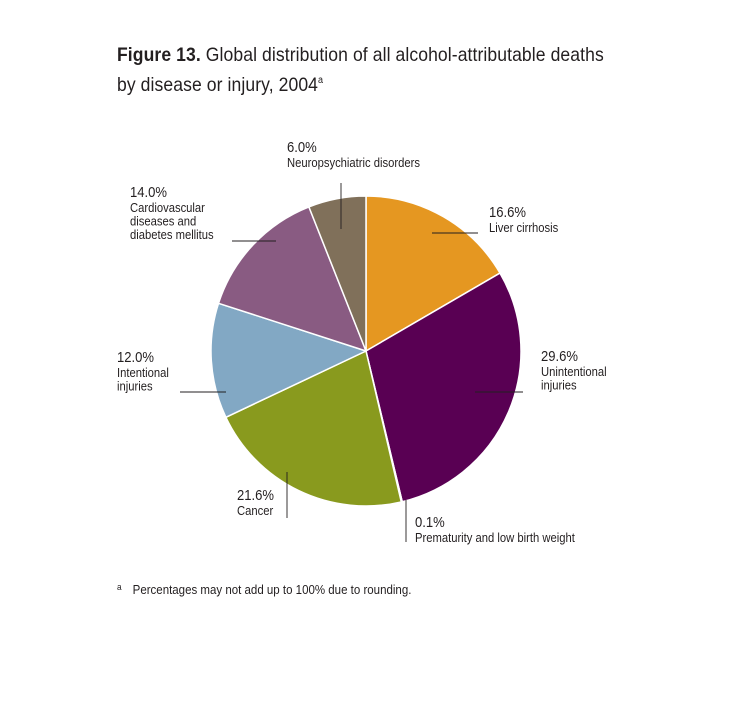  Describe the element at coordinates (321, 80) in the screenshot. I see `title-footnote-marker: a` at that location.